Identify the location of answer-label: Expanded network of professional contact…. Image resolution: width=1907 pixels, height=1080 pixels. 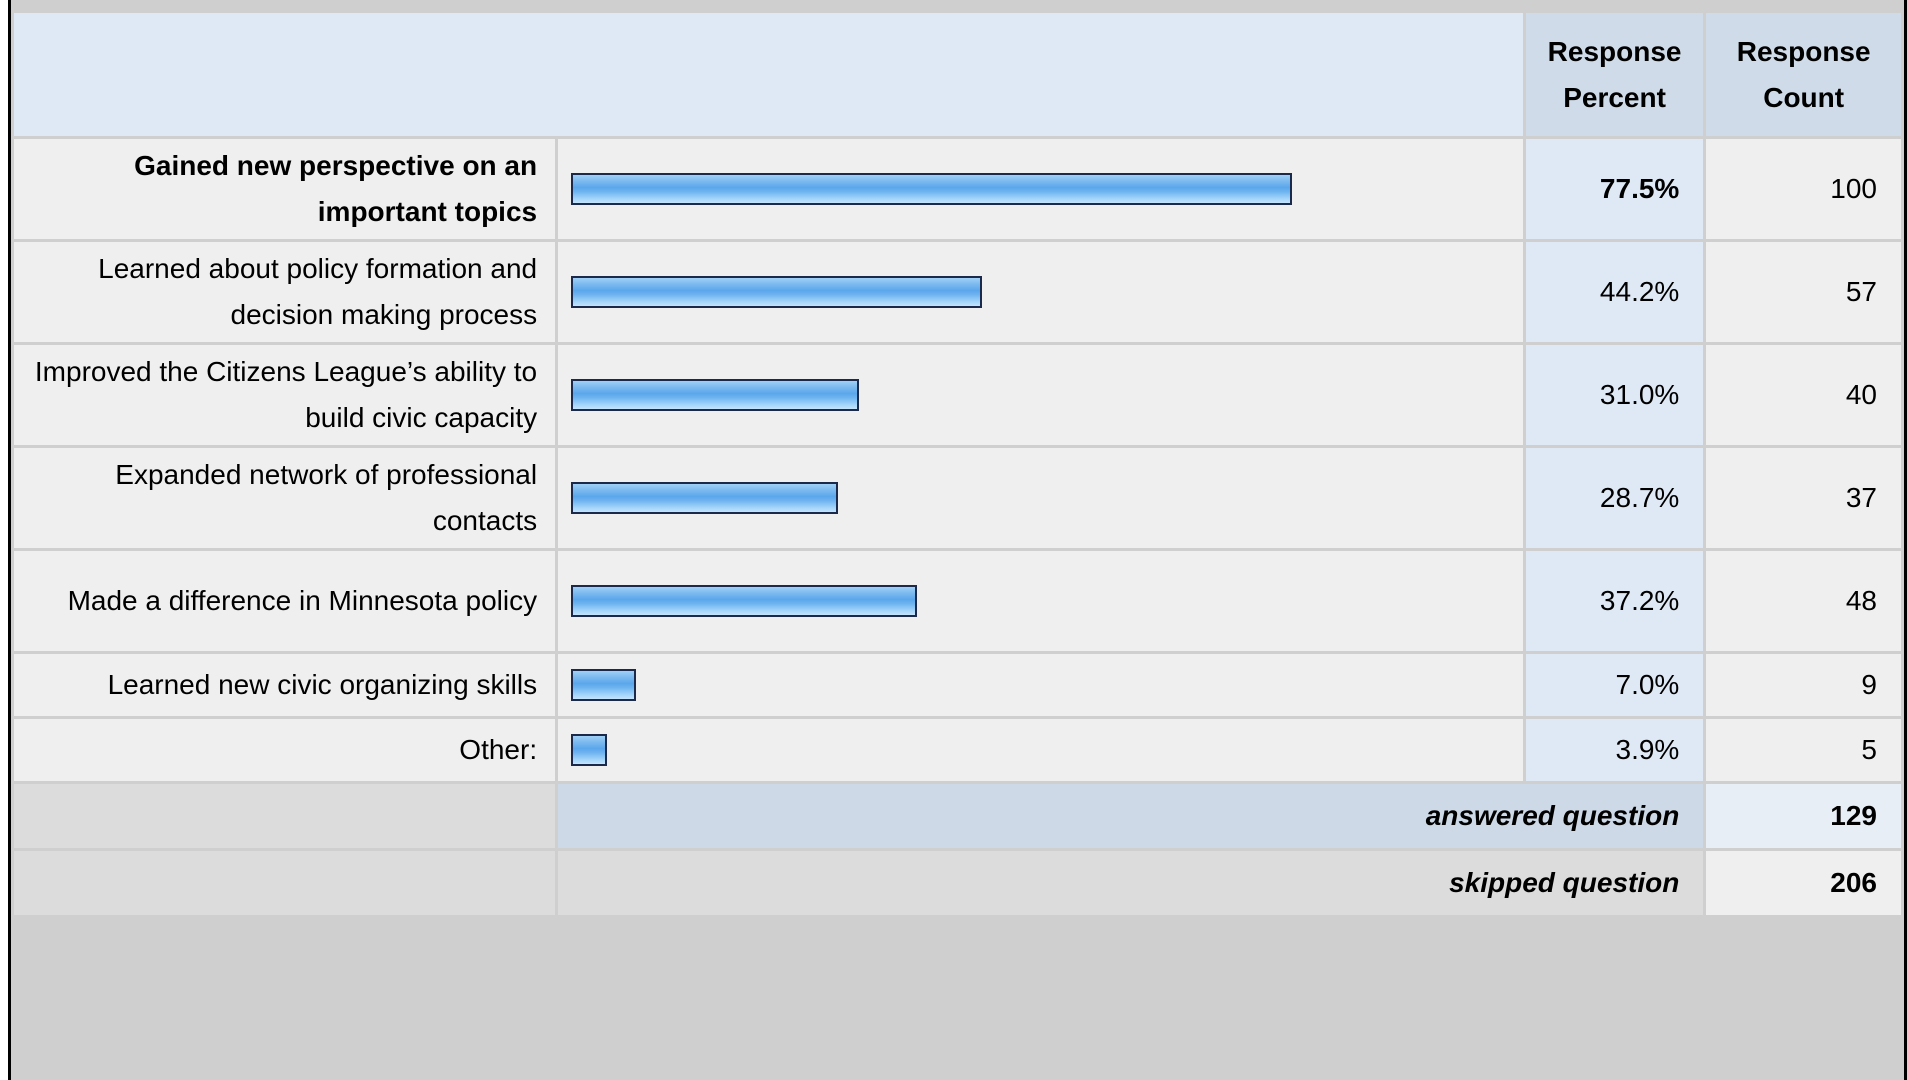
(285, 498).